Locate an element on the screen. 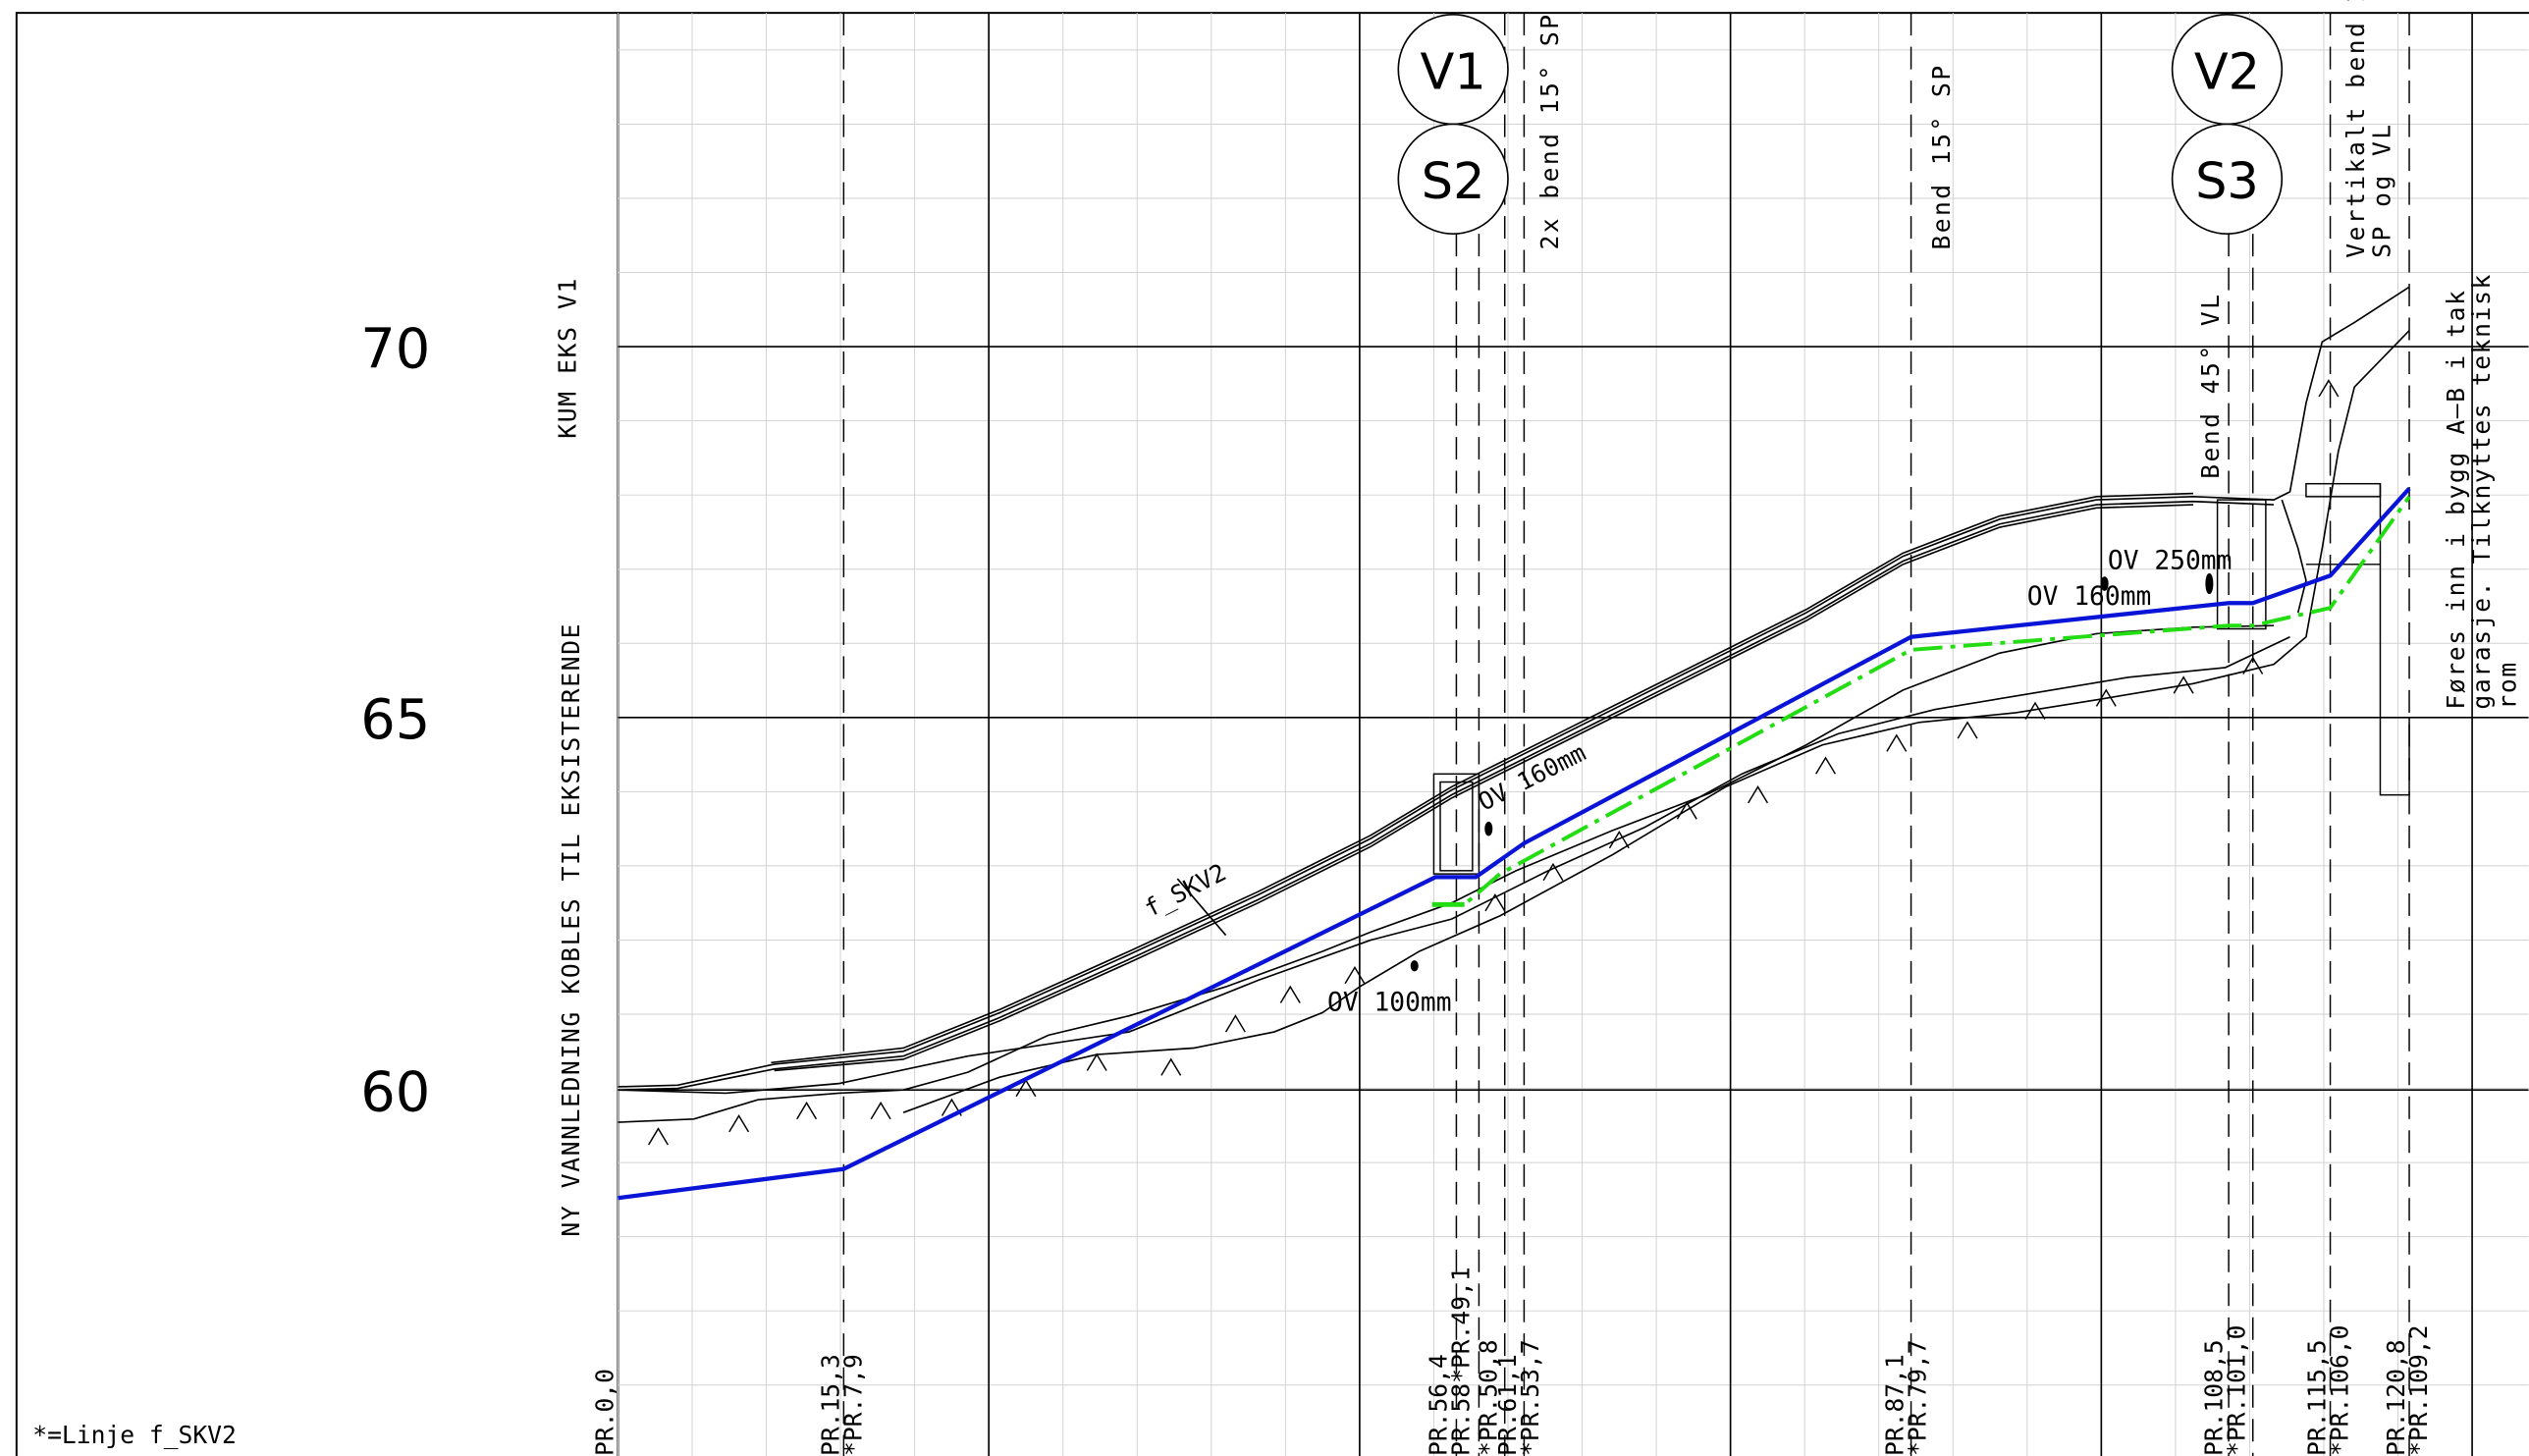 The height and width of the screenshot is (1456, 2529). elevation-axis: 70 65 60 is located at coordinates (395, 720).